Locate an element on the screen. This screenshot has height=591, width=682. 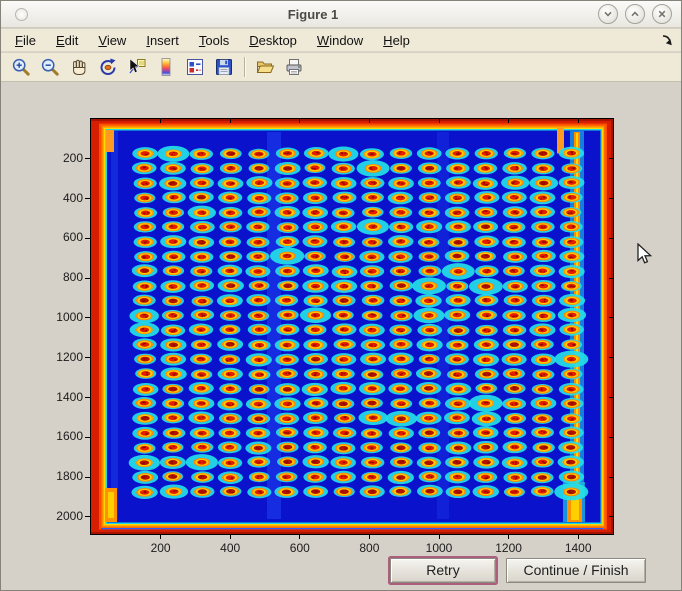
menubar: File Edit View Insert Tools Desktop Window Help is located at coordinates (341, 40).